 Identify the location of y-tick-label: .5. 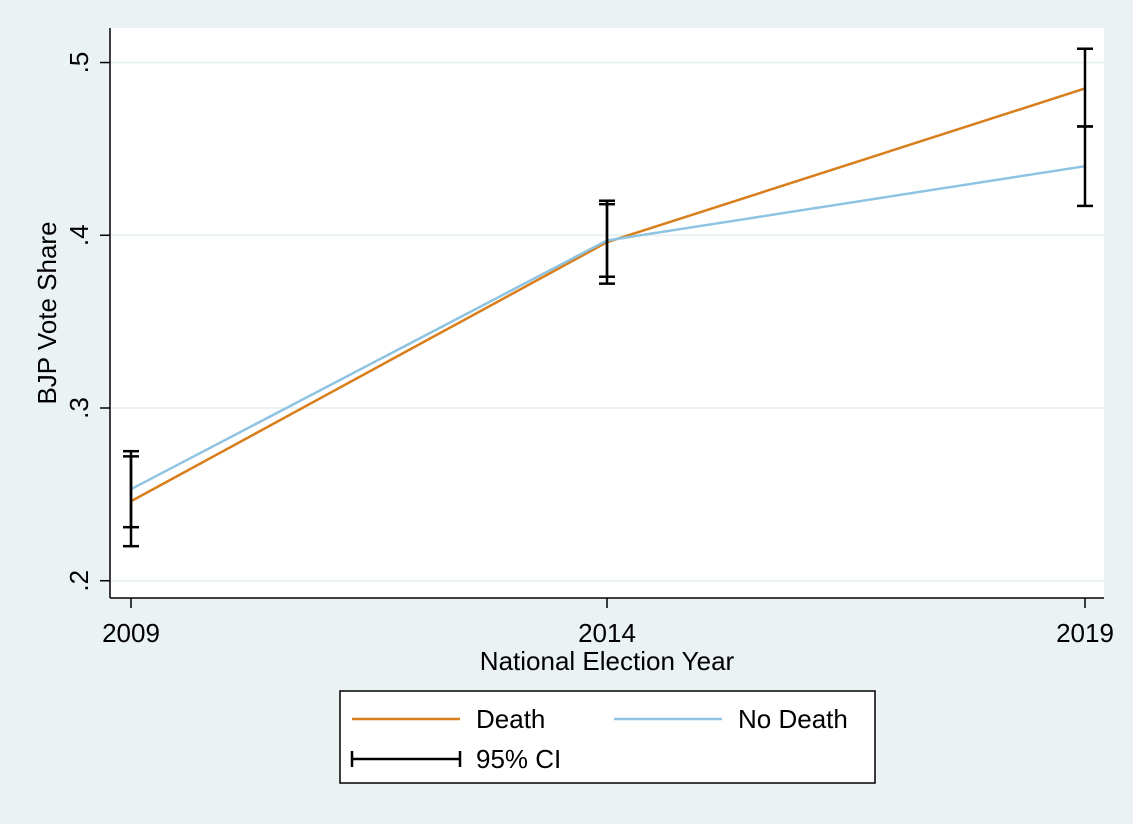
(79, 63).